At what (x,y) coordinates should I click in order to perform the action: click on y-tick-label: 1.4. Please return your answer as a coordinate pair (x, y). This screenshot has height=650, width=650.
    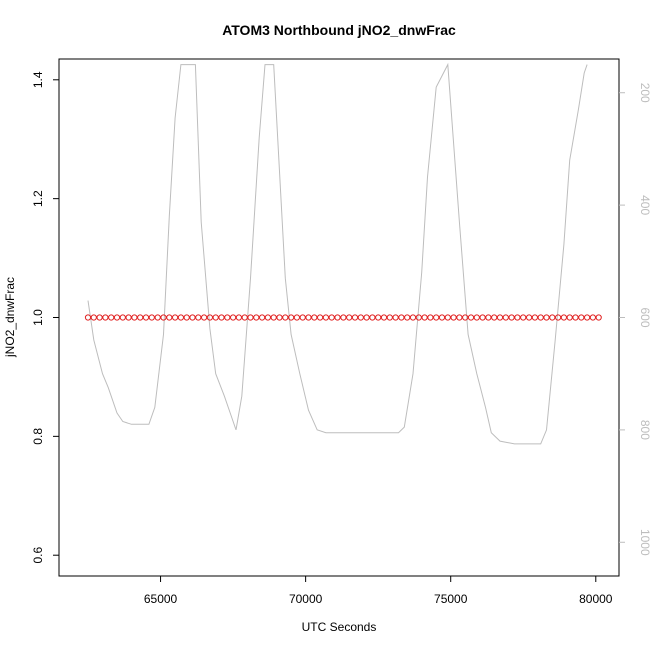
    Looking at the image, I should click on (38, 79).